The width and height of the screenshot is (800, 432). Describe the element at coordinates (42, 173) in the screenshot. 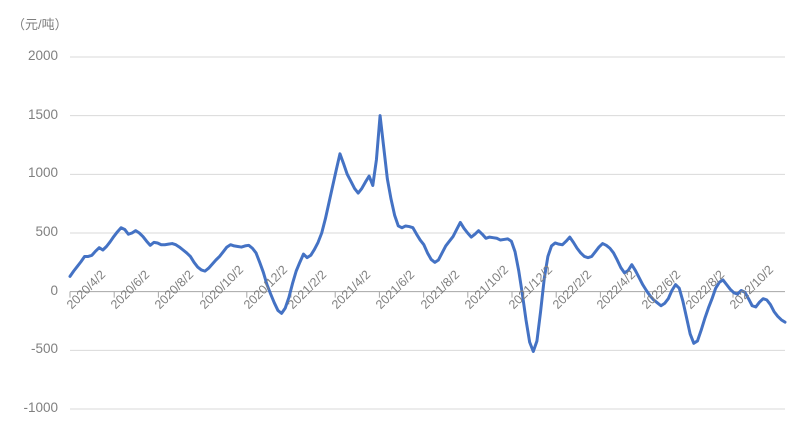

I see `y-axis-tick-label: 1000` at that location.